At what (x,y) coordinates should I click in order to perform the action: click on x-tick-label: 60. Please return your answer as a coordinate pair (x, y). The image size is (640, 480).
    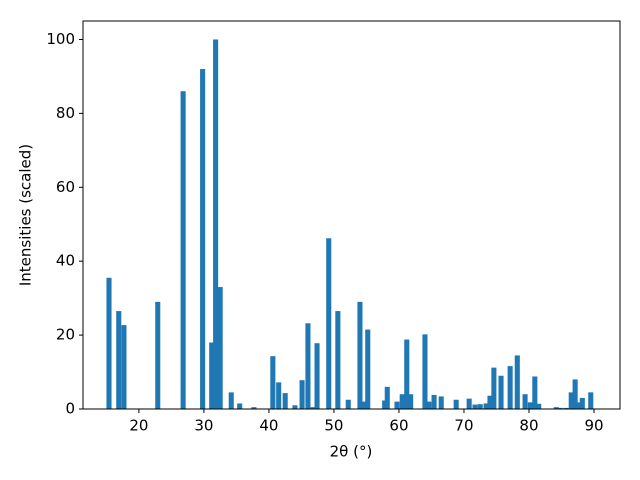
    Looking at the image, I should click on (398, 426).